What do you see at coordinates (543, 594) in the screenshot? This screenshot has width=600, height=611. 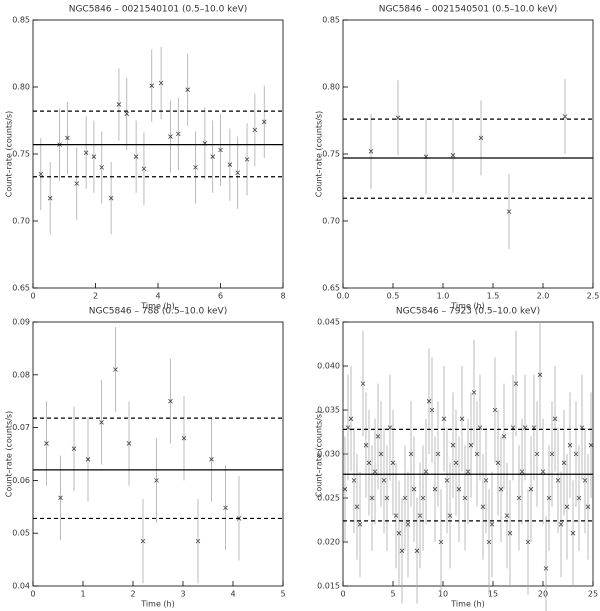 I see `x-tick-label: 20` at bounding box center [543, 594].